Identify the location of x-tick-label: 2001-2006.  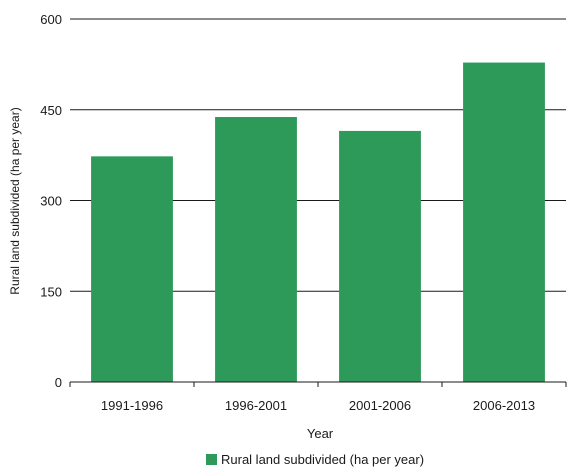
(380, 405).